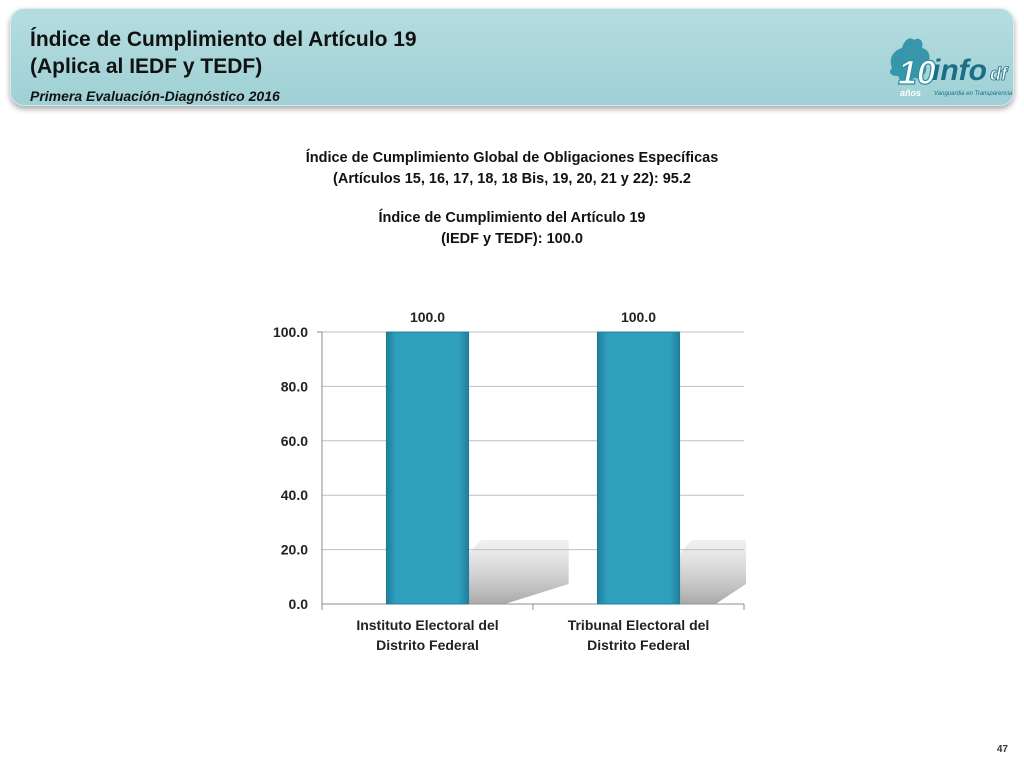 The height and width of the screenshot is (768, 1024). What do you see at coordinates (427, 625) in the screenshot?
I see `x-category-label: Instituto Electoral del` at bounding box center [427, 625].